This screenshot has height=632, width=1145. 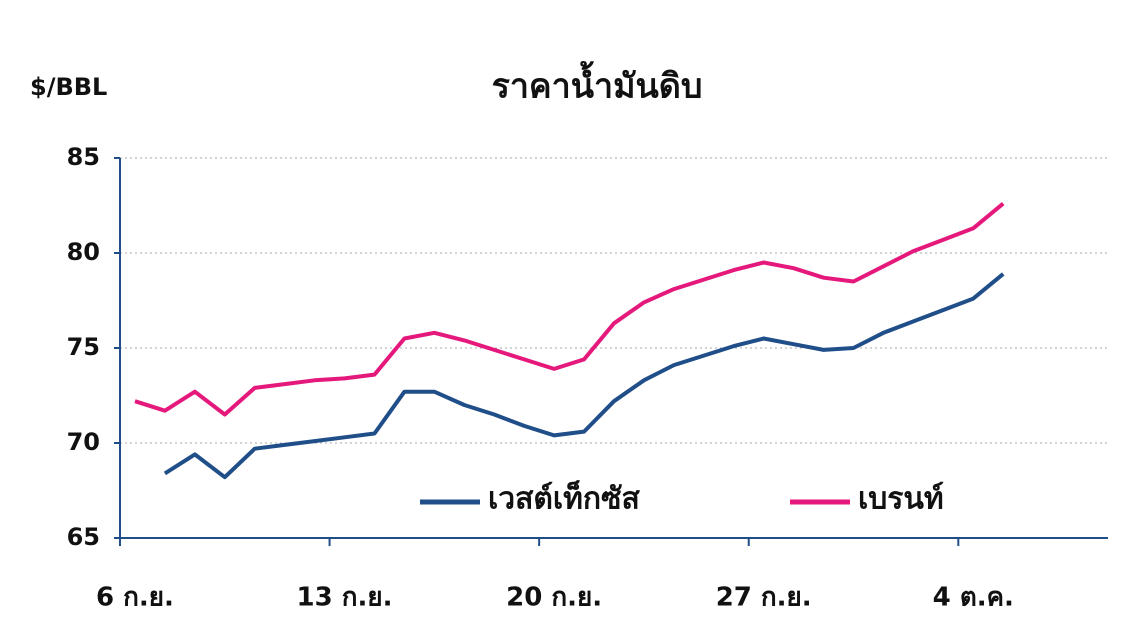 I want to click on y-tick-label: 70, so click(x=83, y=442).